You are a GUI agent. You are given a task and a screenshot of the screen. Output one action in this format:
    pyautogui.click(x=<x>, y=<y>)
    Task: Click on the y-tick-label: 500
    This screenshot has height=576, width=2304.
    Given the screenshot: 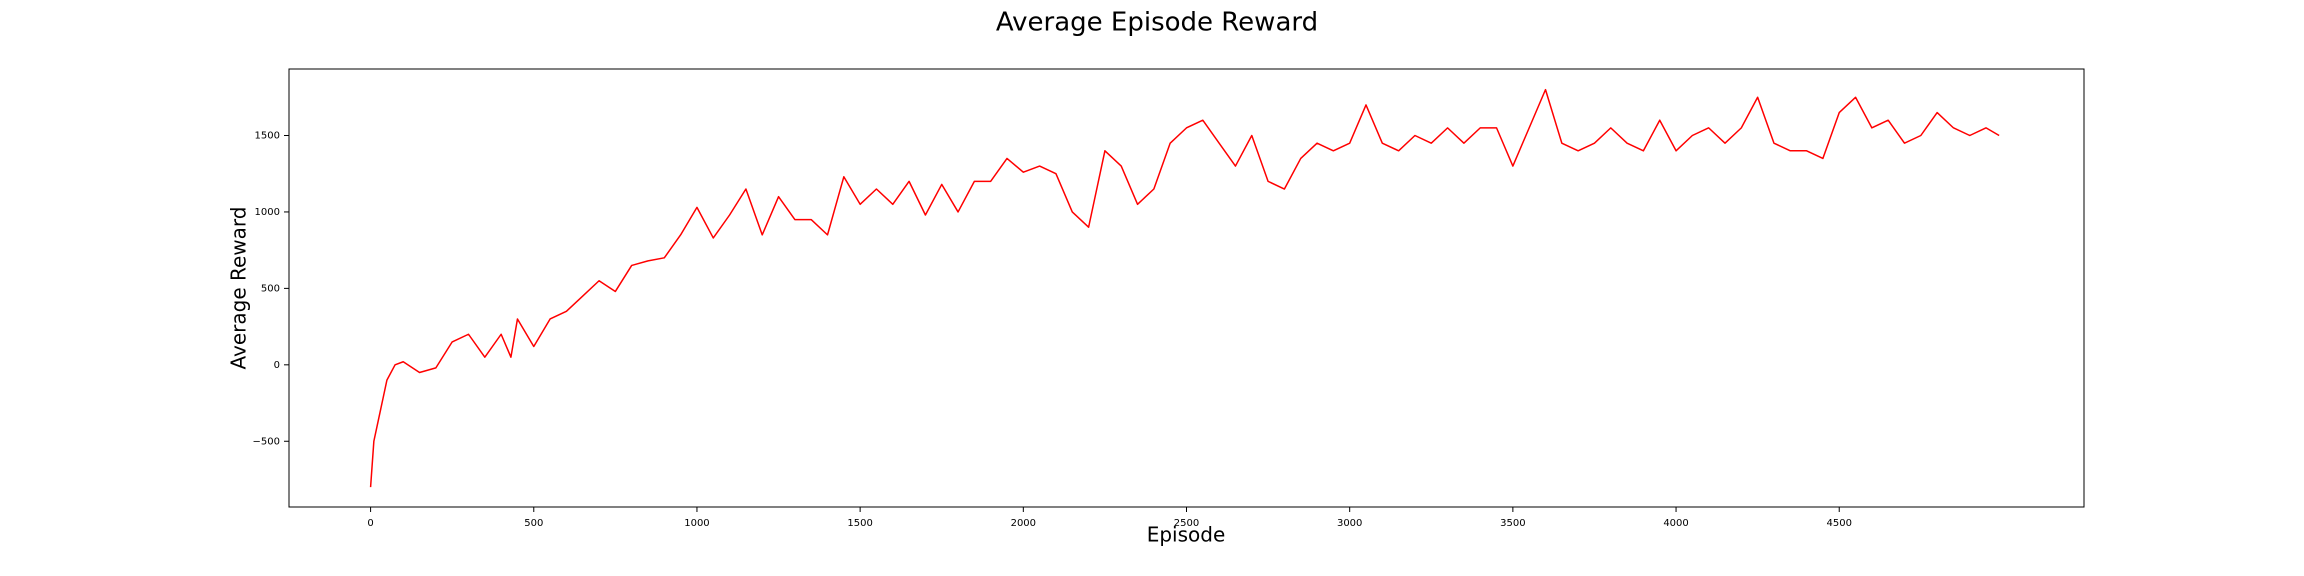 What is the action you would take?
    pyautogui.click(x=270, y=288)
    